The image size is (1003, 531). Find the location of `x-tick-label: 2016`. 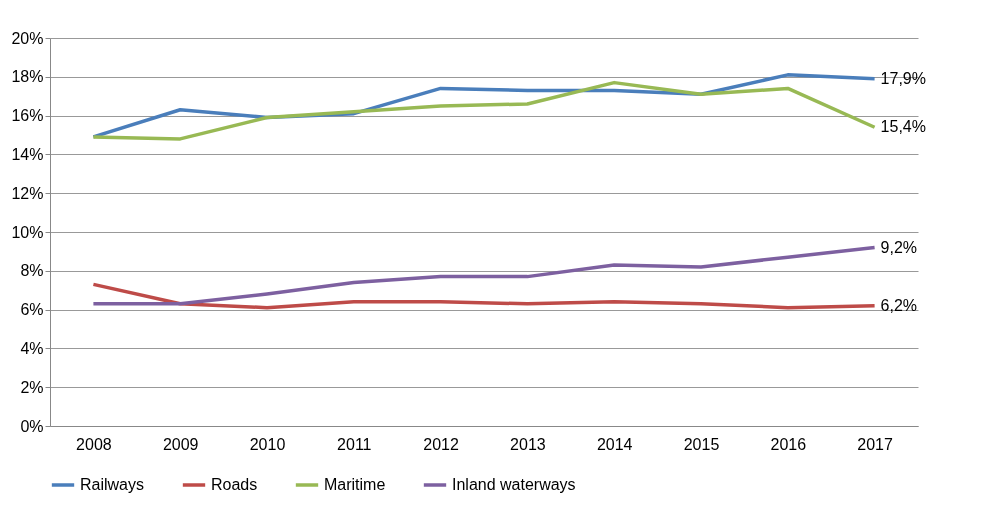

x-tick-label: 2016 is located at coordinates (788, 444).